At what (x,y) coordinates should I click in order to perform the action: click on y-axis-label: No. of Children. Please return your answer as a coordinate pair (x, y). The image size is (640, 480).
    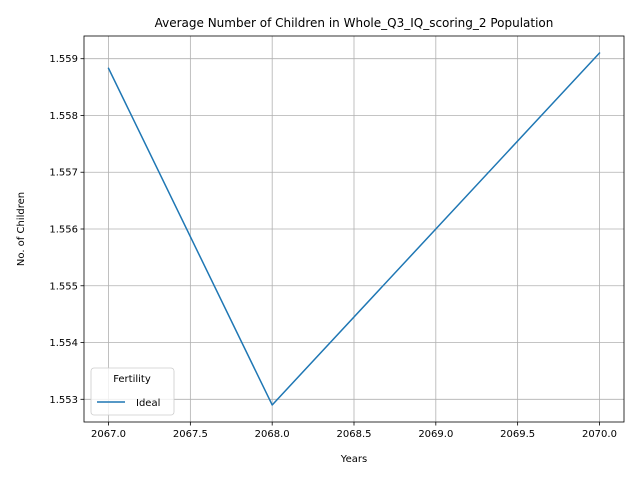
    Looking at the image, I should click on (21, 229).